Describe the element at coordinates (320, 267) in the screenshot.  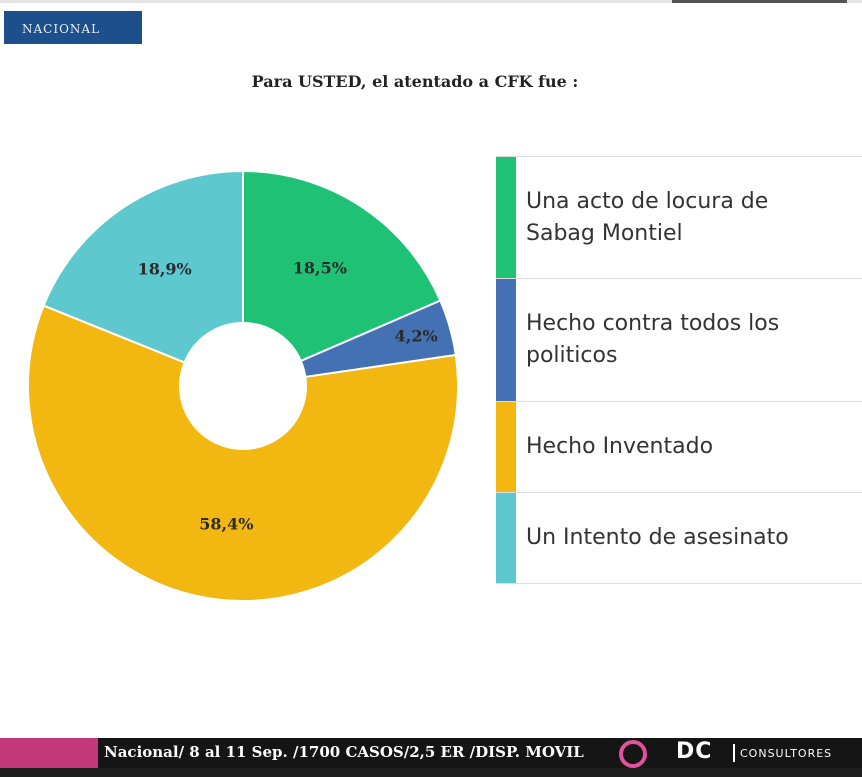
I see `slice-value-label: 18,5%` at that location.